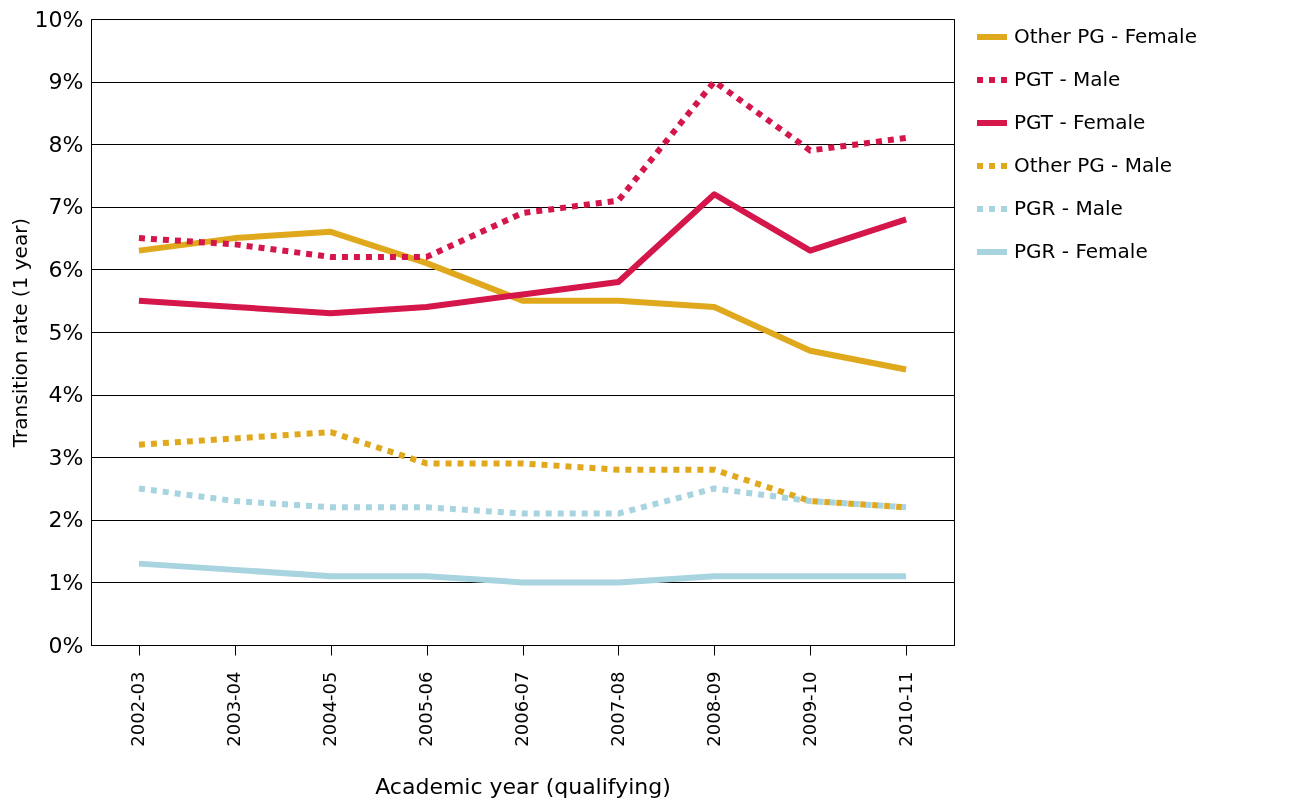  Describe the element at coordinates (1081, 251) in the screenshot. I see `legend-label: PGR - Female` at that location.